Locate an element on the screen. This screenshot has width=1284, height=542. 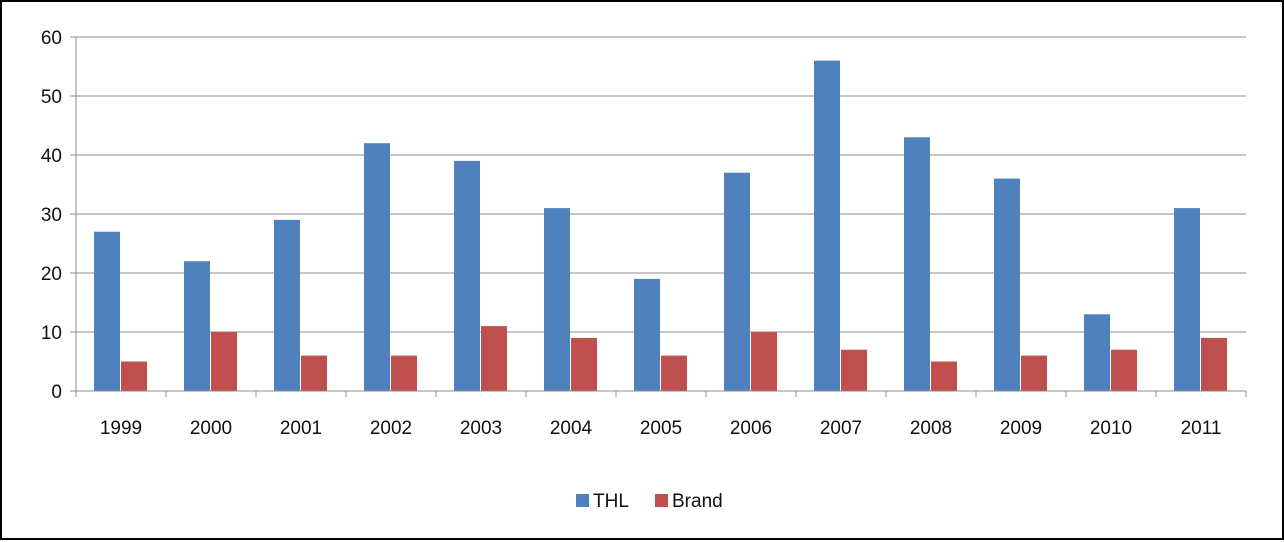
x-tick-label-2005: 2005 is located at coordinates (661, 428).